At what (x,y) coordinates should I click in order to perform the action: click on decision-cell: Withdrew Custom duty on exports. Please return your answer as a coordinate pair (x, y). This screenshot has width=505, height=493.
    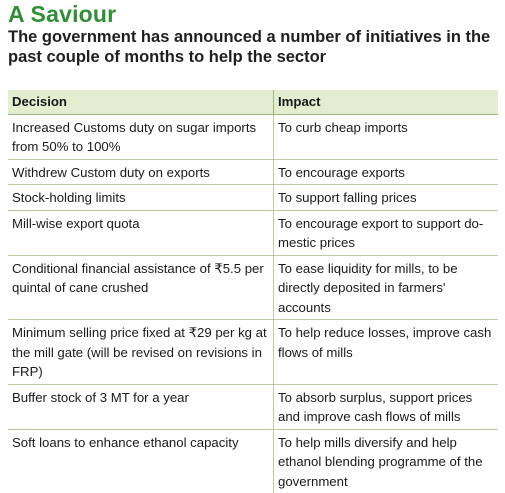
    Looking at the image, I should click on (141, 172).